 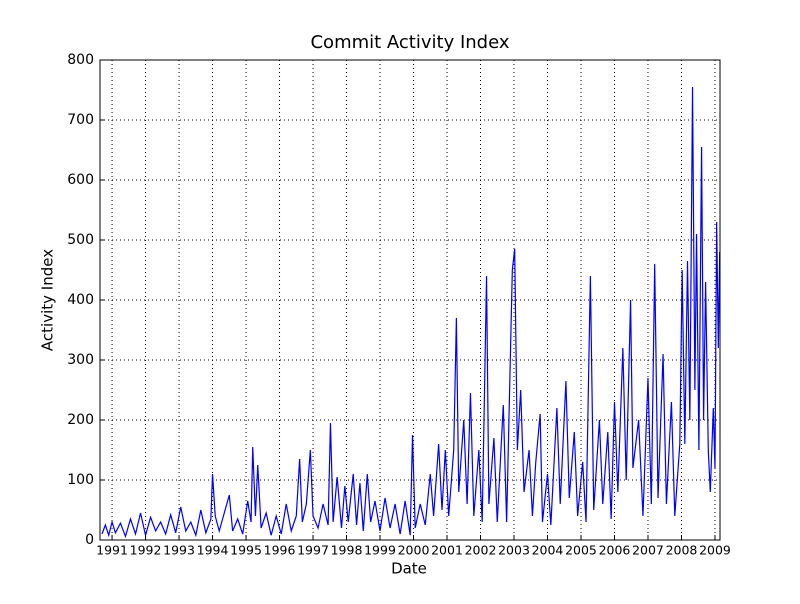 I want to click on y-tick-label: 800, so click(x=80, y=60).